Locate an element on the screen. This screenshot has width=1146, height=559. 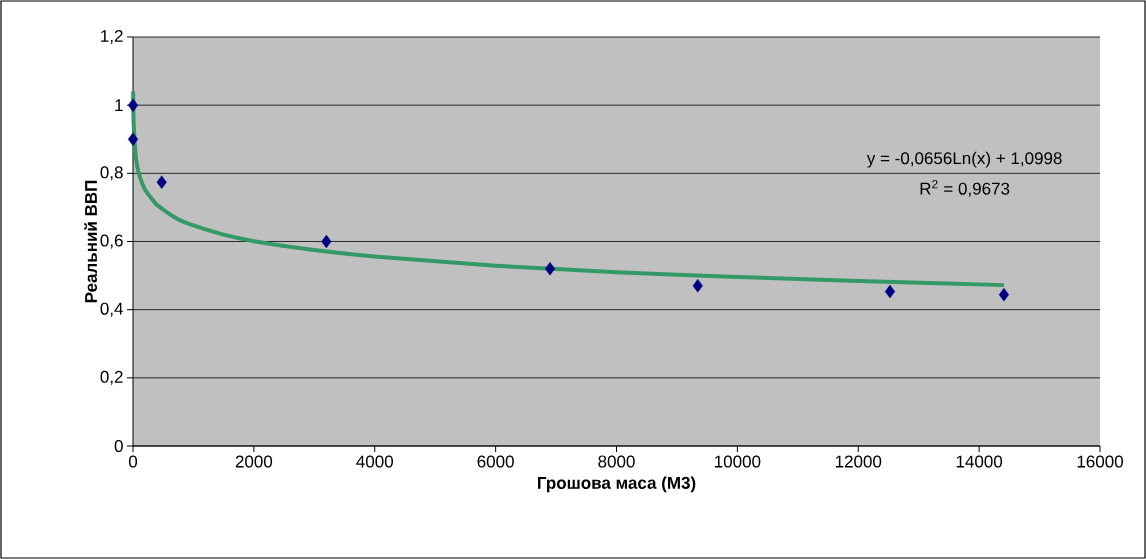
x-axis-title: Грошова маса (М3) is located at coordinates (617, 484).